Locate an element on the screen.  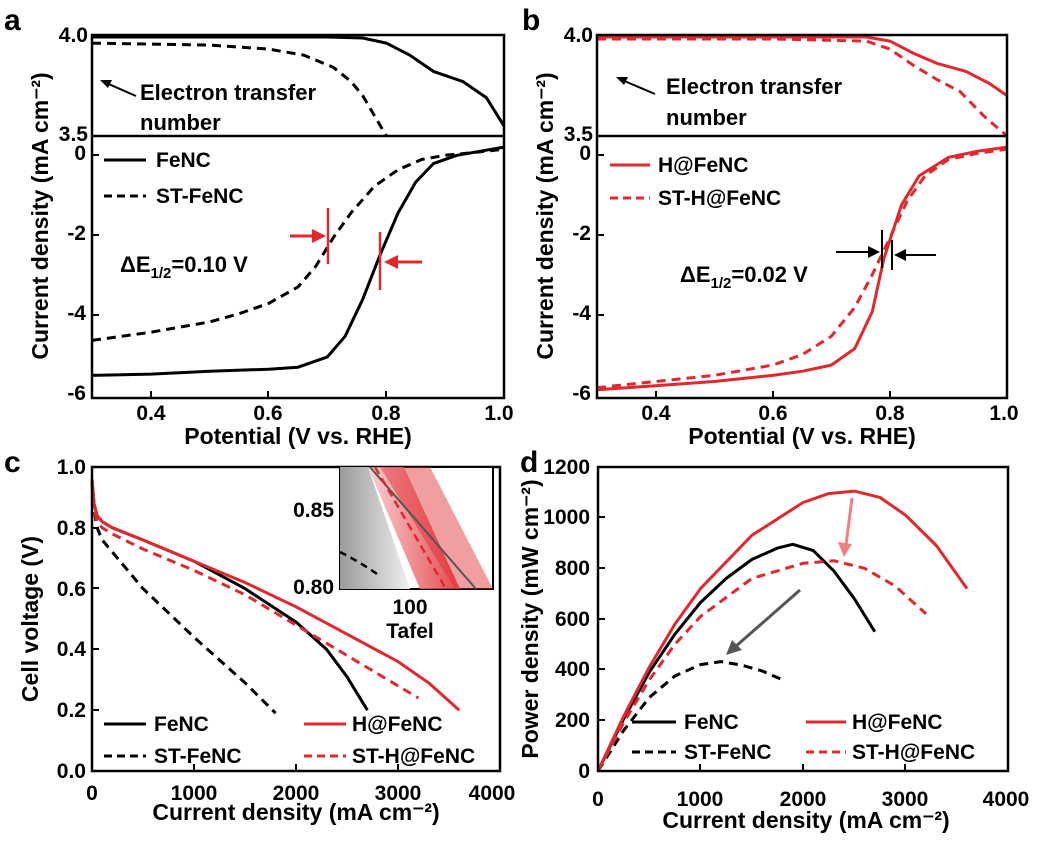
b-top-series-st-h-fenc is located at coordinates (802, 87).